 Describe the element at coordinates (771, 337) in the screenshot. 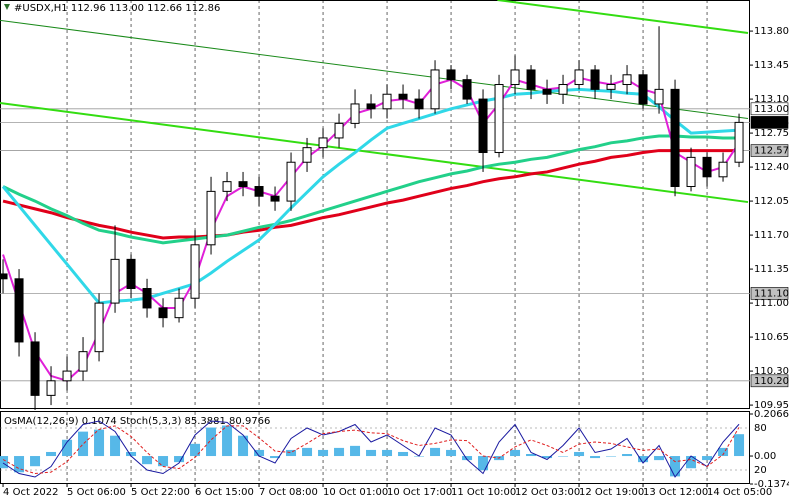

I see `y-tick-label: 110.65` at that location.